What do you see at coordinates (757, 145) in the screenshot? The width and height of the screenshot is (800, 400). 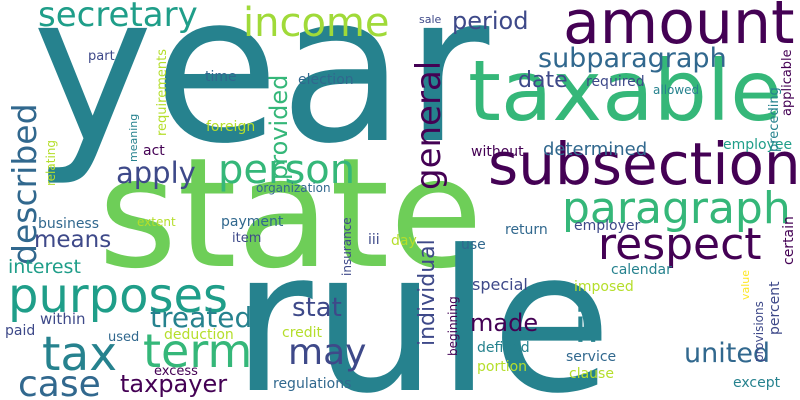 I see `word: employee` at bounding box center [757, 145].